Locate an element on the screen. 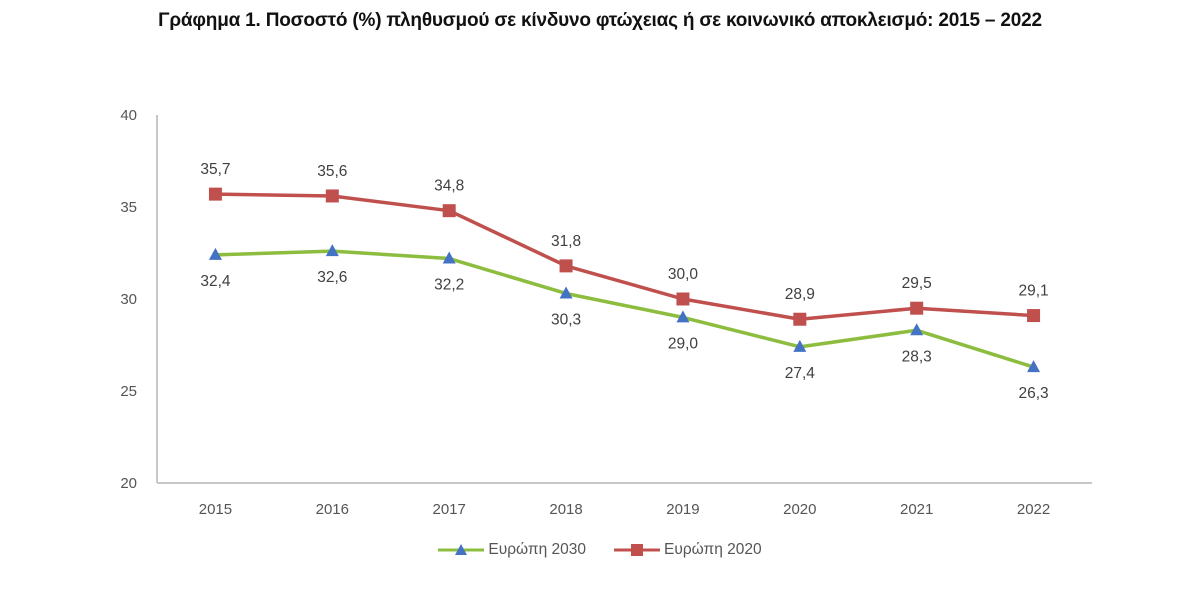 Image resolution: width=1200 pixels, height=596 pixels. x-tick-label: 2021 is located at coordinates (916, 509).